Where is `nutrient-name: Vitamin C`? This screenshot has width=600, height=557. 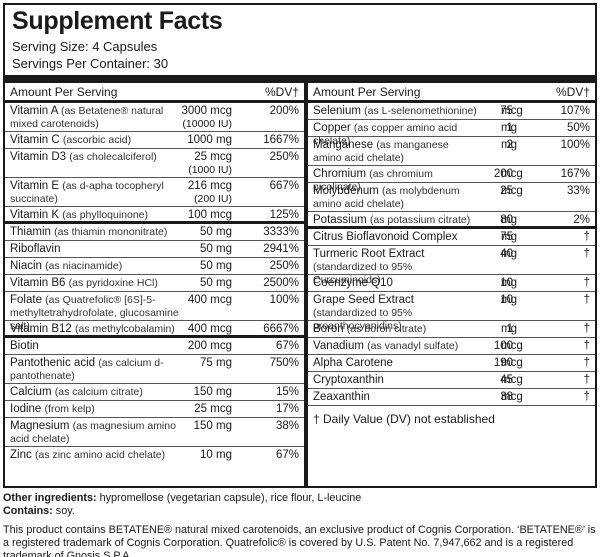
nutrient-name: Vitamin C is located at coordinates (35, 140).